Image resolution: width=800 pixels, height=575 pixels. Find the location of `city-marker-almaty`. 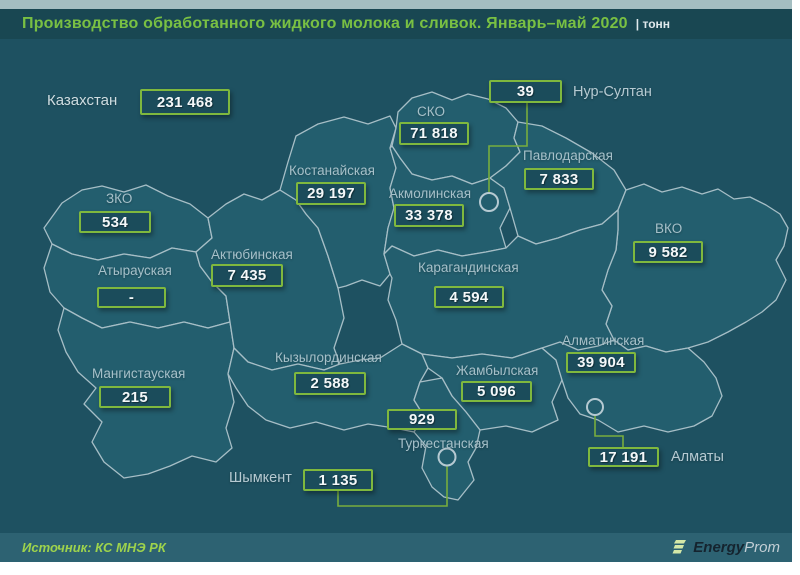

city-marker-almaty is located at coordinates (595, 407).